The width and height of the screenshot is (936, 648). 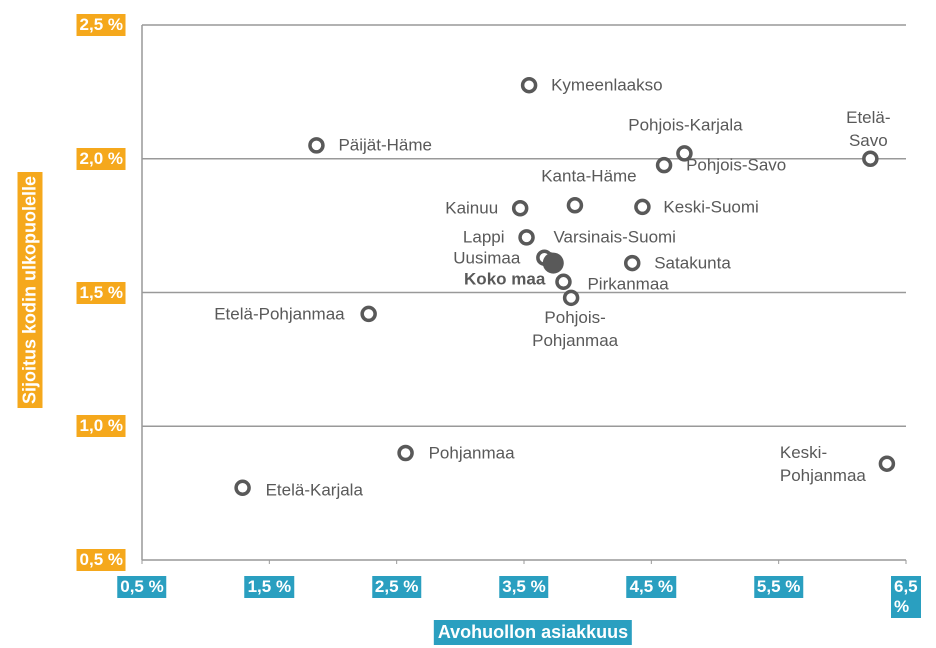 I want to click on point-label: Kainuu, so click(x=472, y=208).